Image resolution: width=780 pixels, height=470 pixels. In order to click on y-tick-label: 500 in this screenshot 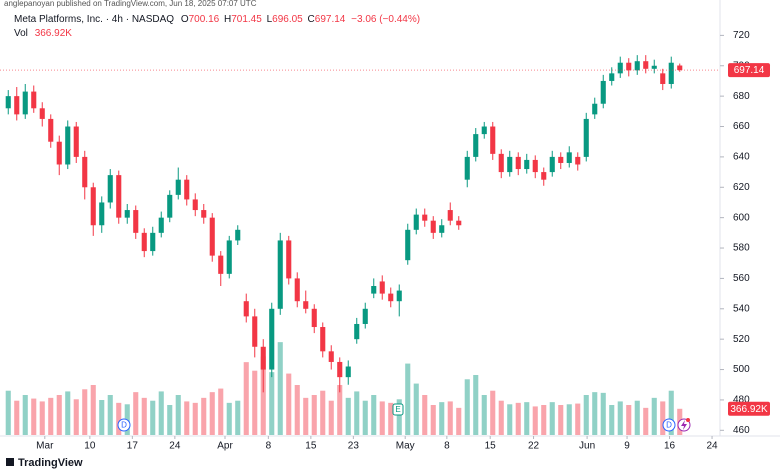, I will do `click(741, 369)`.